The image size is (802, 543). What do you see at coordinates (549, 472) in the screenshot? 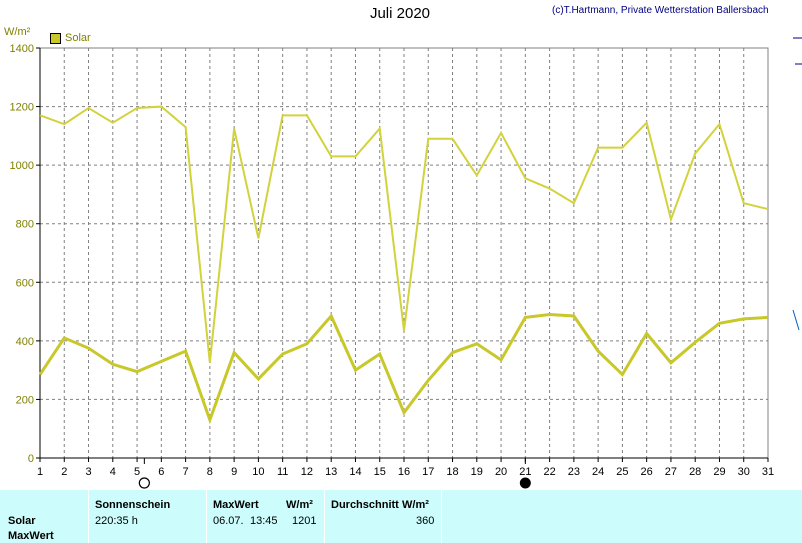
I see `x-tick-label: 22` at bounding box center [549, 472].